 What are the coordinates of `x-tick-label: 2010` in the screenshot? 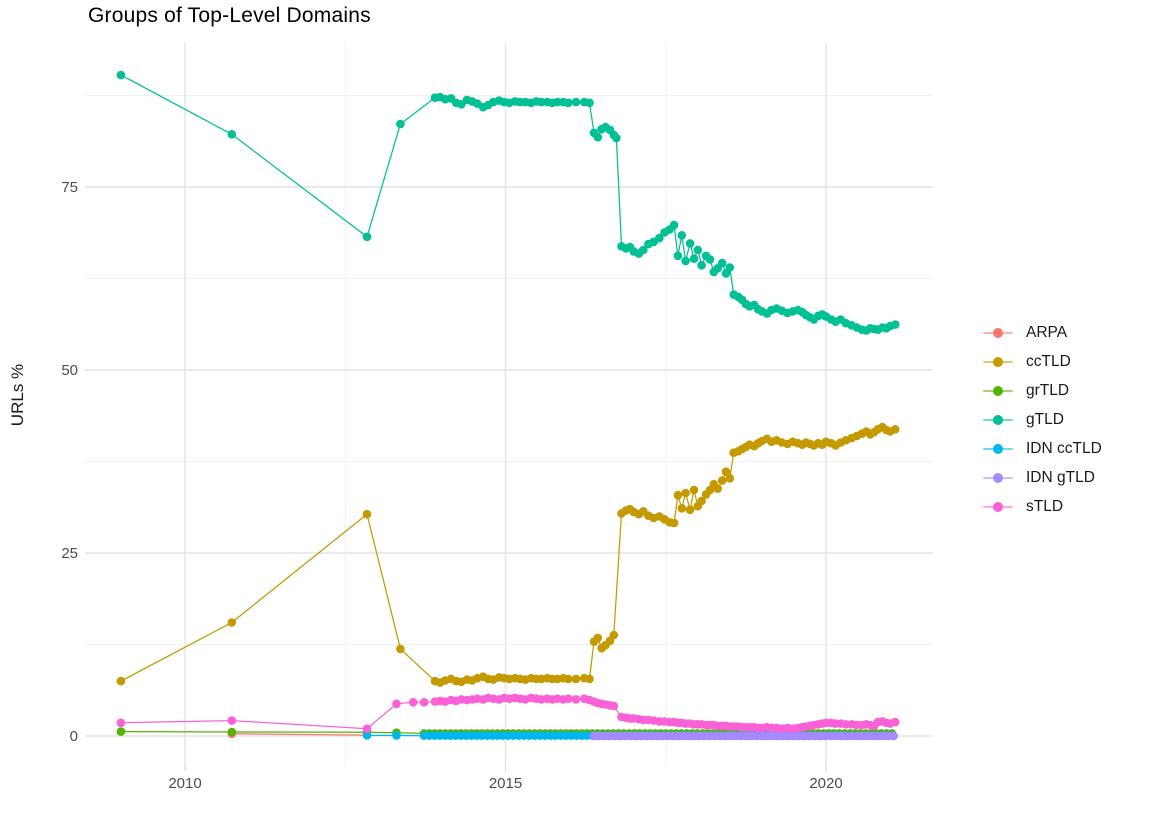 It's located at (184, 783).